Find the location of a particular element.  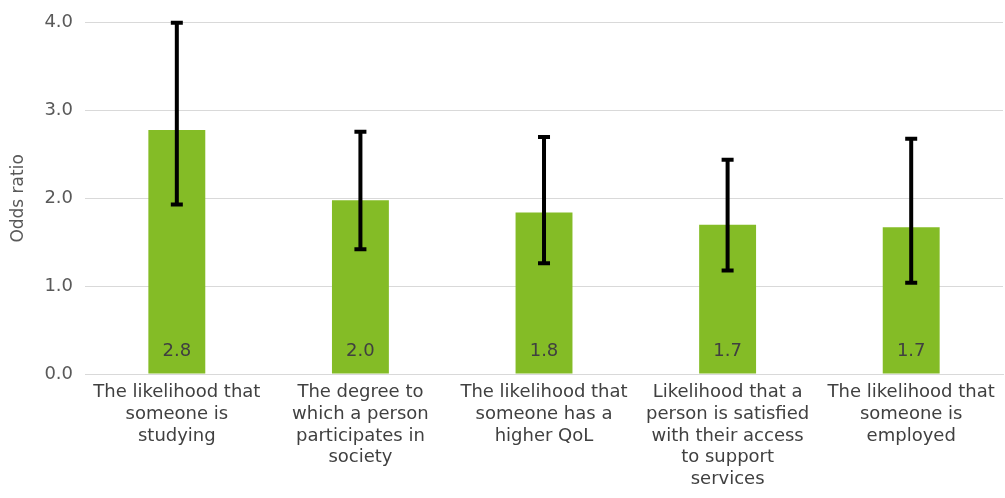

y-tick-label: 3.0 is located at coordinates (59, 109).